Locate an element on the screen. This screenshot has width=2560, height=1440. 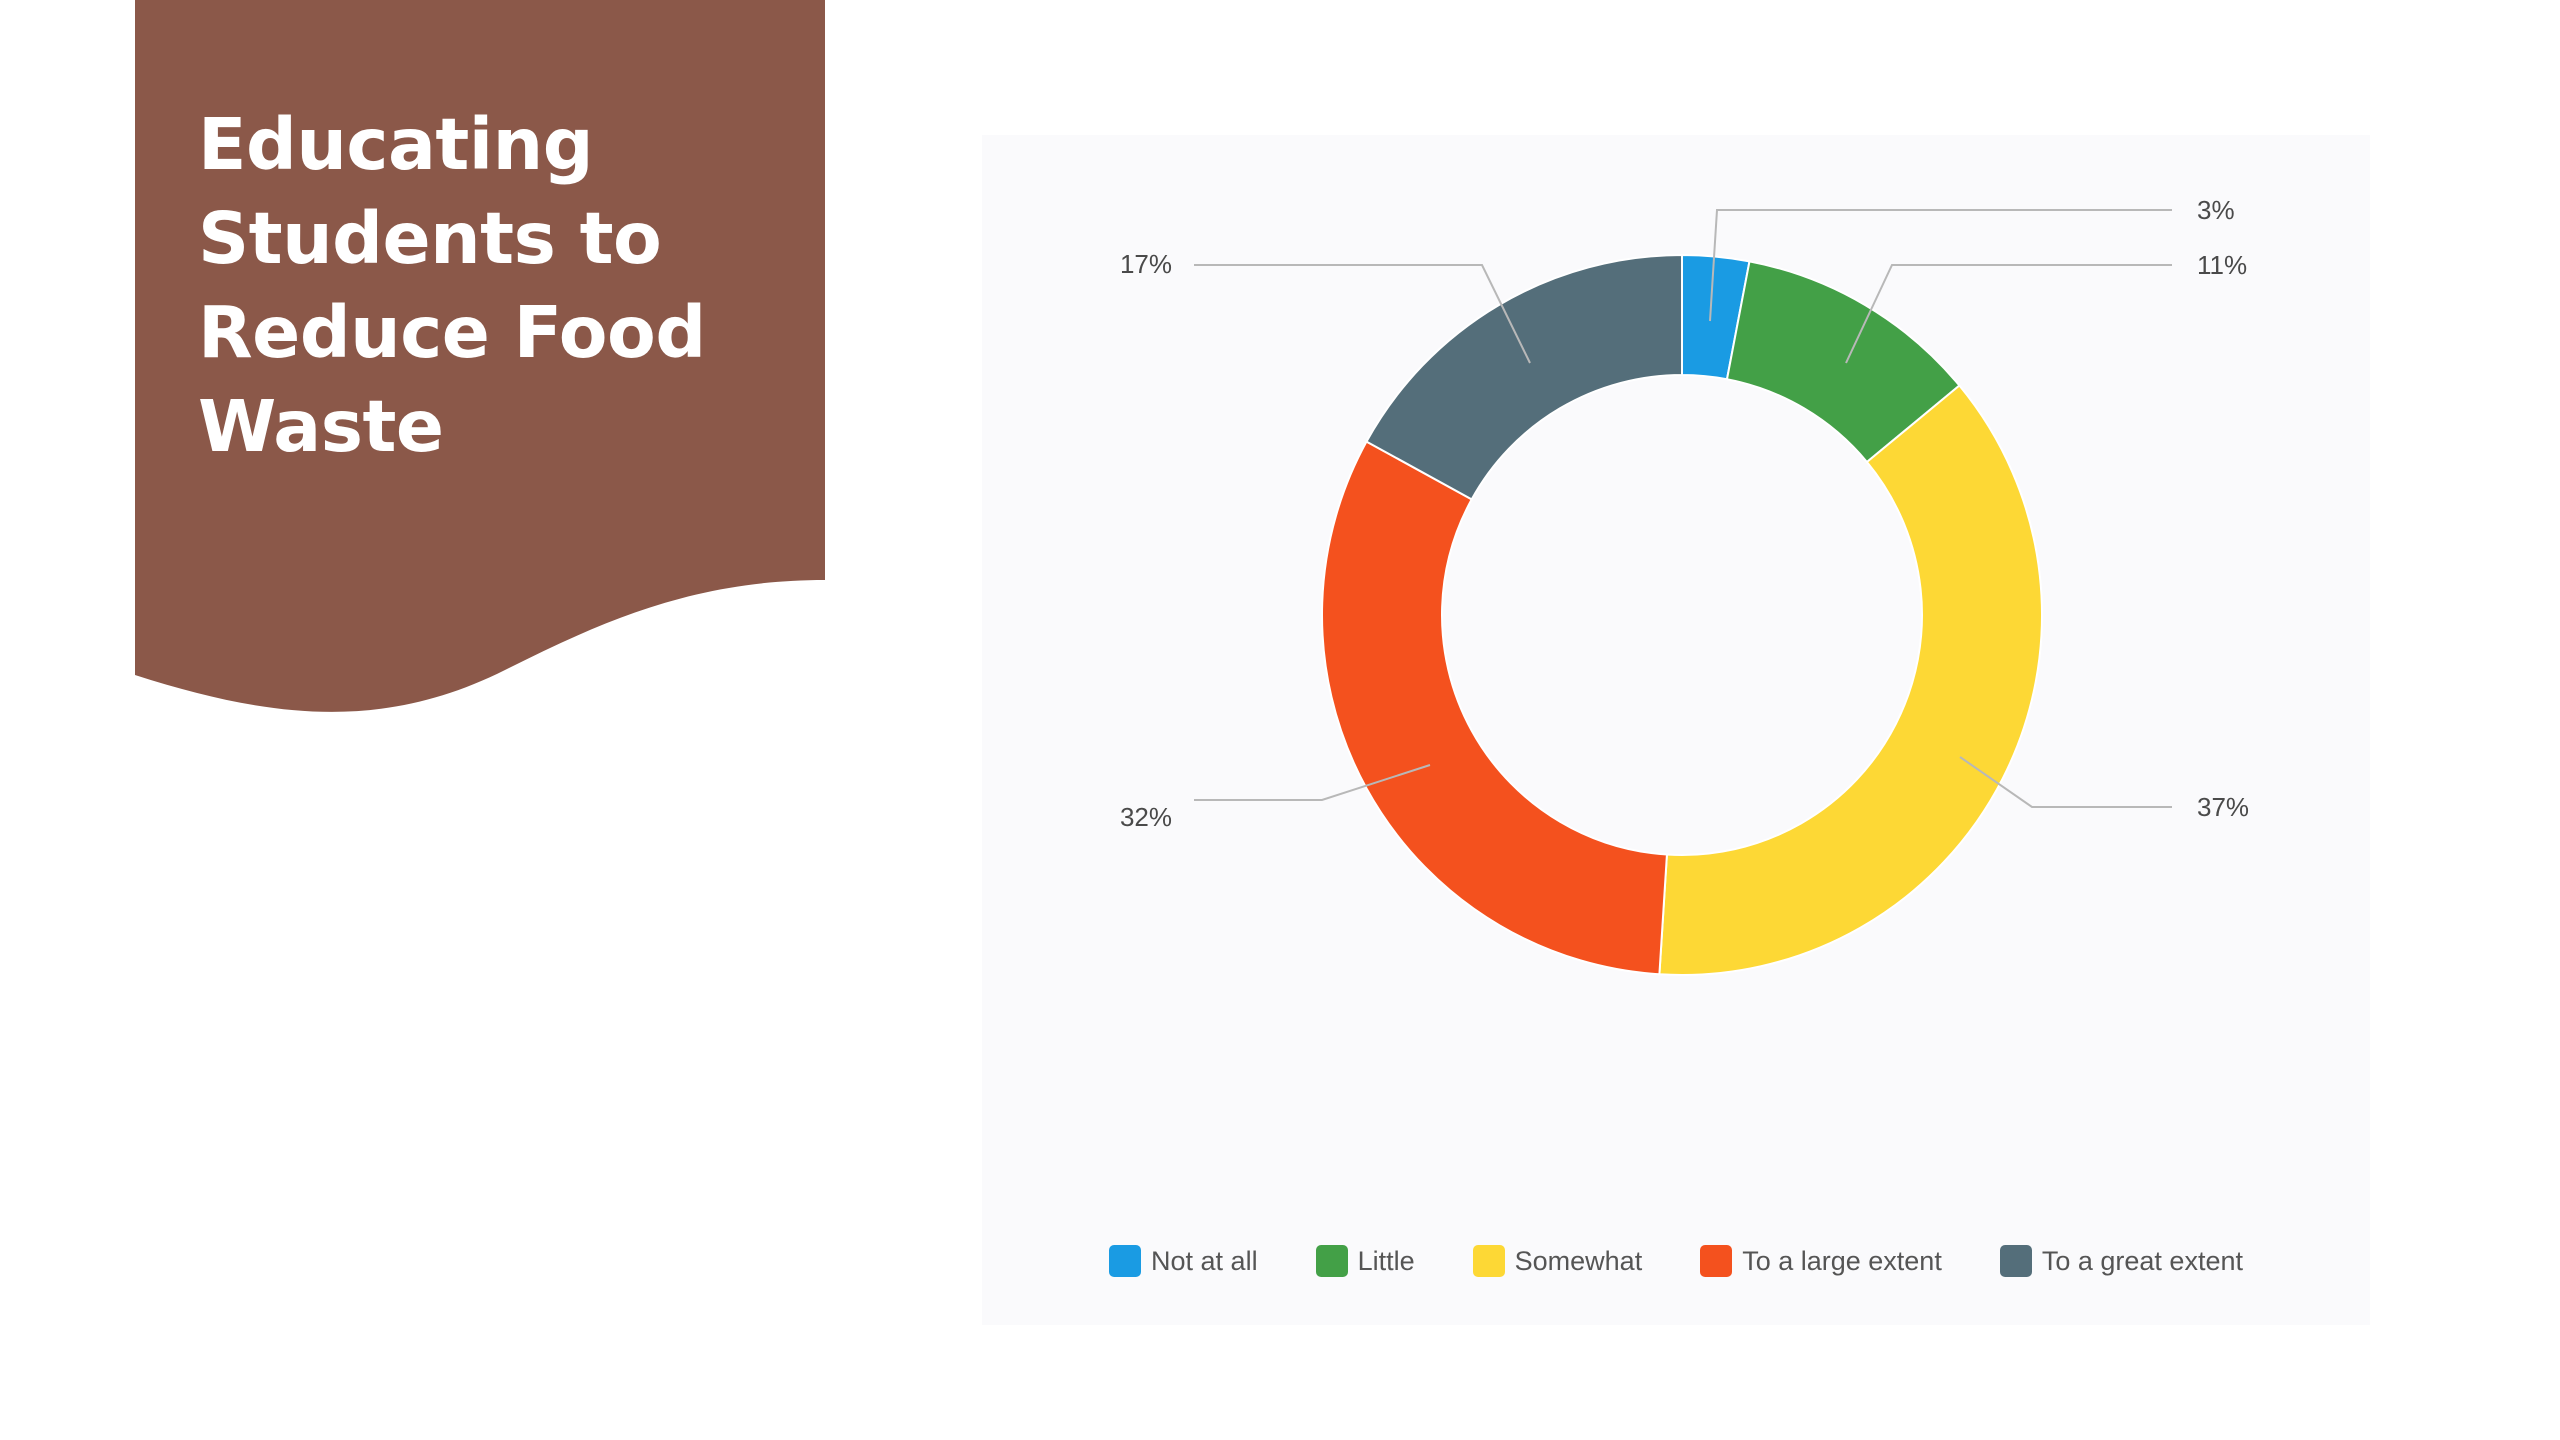
legend-item: Little is located at coordinates (1365, 1261).